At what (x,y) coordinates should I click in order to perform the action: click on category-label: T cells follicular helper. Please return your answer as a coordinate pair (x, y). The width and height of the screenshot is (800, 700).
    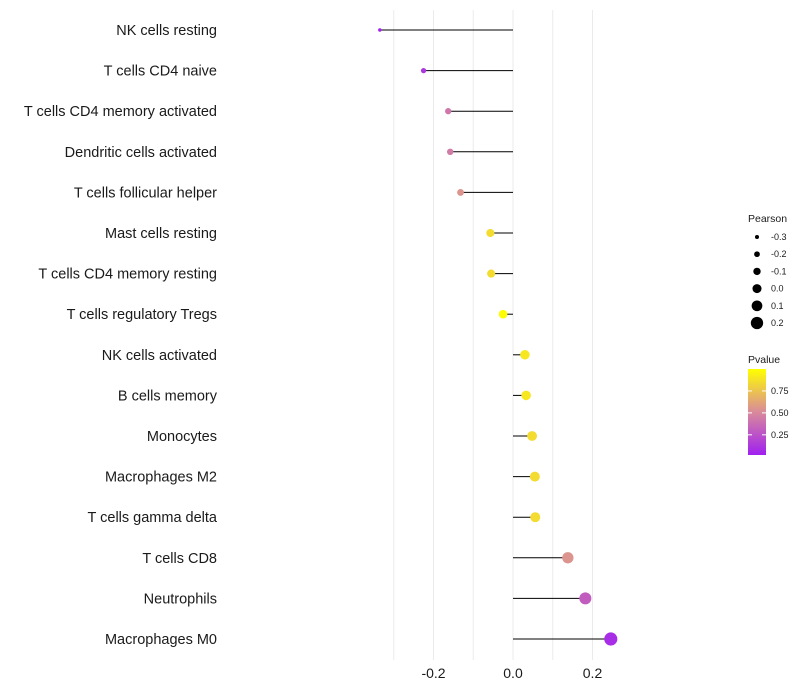
    Looking at the image, I should click on (145, 193).